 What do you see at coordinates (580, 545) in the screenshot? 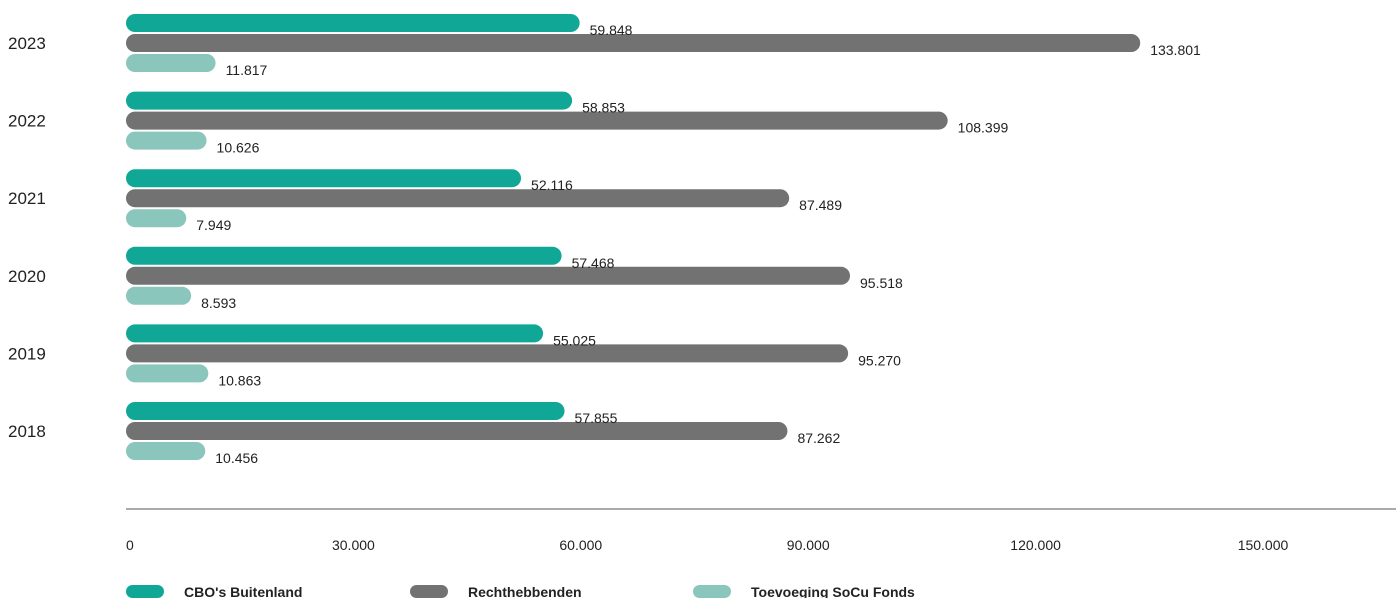
I see `x-tick-label-2: 60.000` at bounding box center [580, 545].